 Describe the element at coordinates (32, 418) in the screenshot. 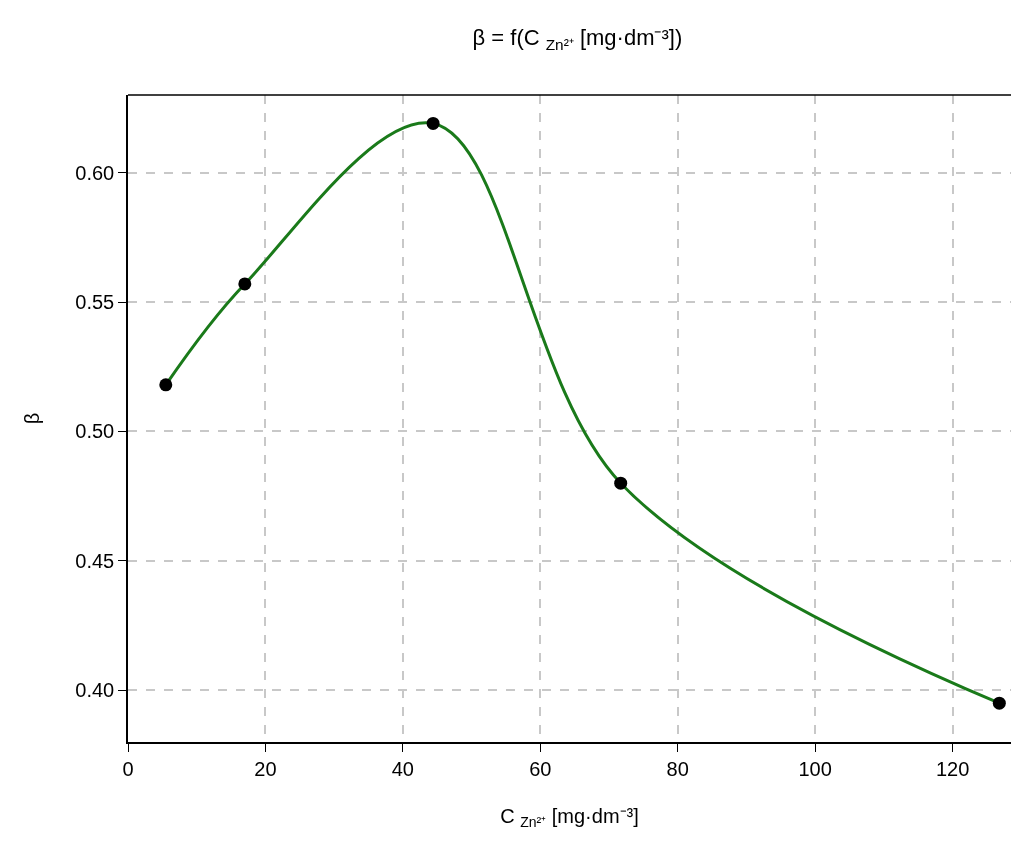

I see `y-axis-title: β` at that location.